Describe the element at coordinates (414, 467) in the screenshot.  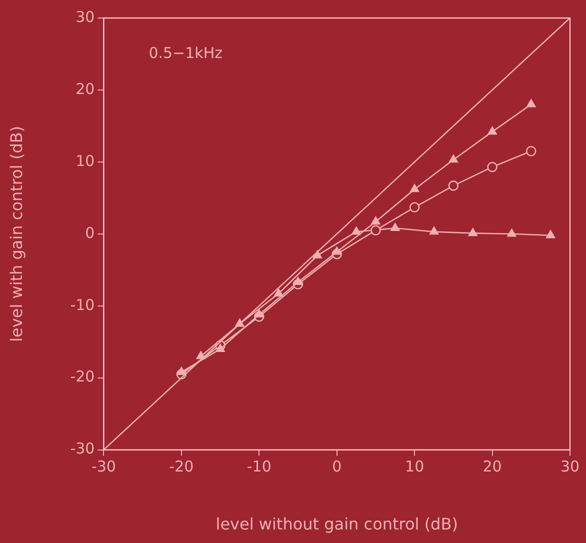
I see `x-tick-label: 10` at that location.